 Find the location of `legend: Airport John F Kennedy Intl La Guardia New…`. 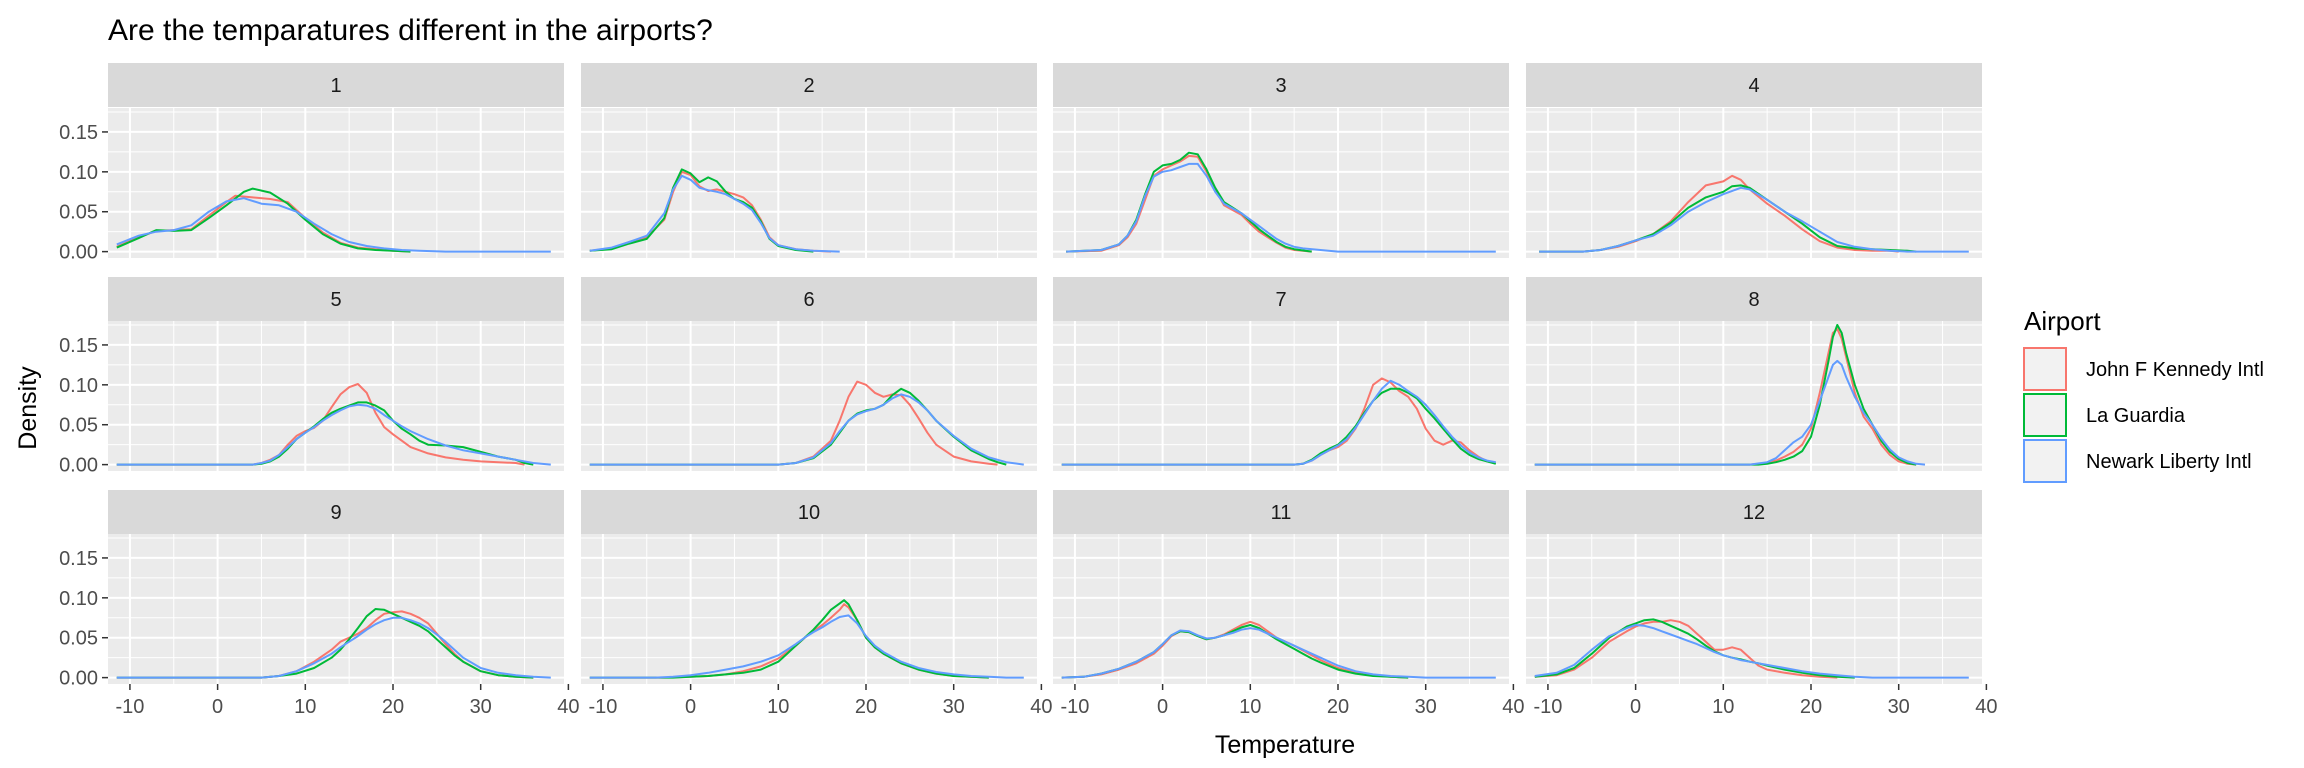

legend: Airport John F Kennedy Intl La Guardia New… is located at coordinates (2143, 394).